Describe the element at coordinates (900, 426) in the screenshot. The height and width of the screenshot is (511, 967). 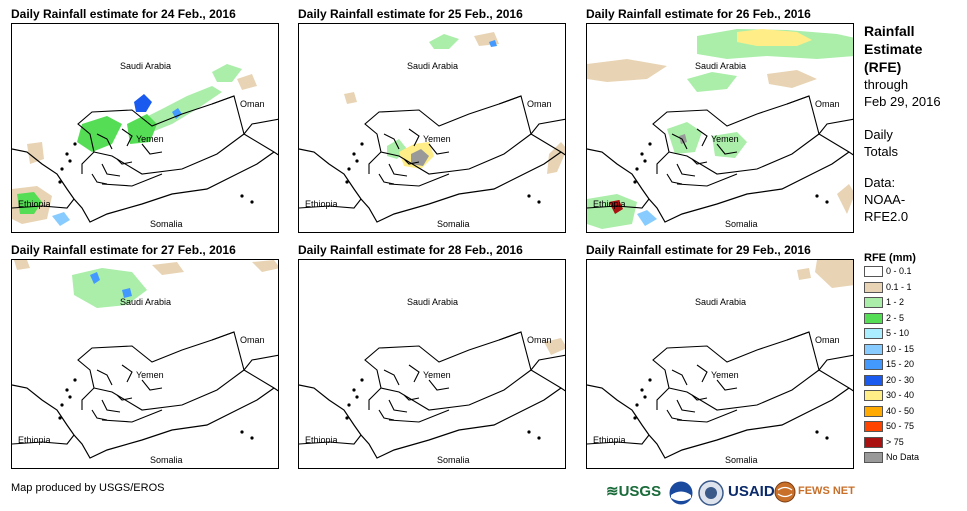
I see `legend-label: 50 - 75` at that location.